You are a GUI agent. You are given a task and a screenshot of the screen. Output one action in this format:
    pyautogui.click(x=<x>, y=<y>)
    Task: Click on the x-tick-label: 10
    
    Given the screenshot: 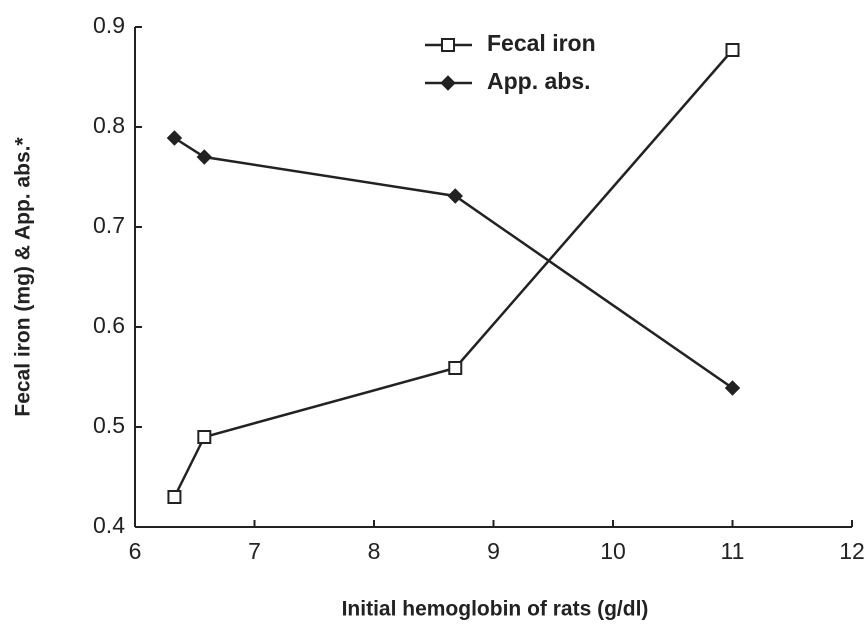 What is the action you would take?
    pyautogui.click(x=613, y=551)
    